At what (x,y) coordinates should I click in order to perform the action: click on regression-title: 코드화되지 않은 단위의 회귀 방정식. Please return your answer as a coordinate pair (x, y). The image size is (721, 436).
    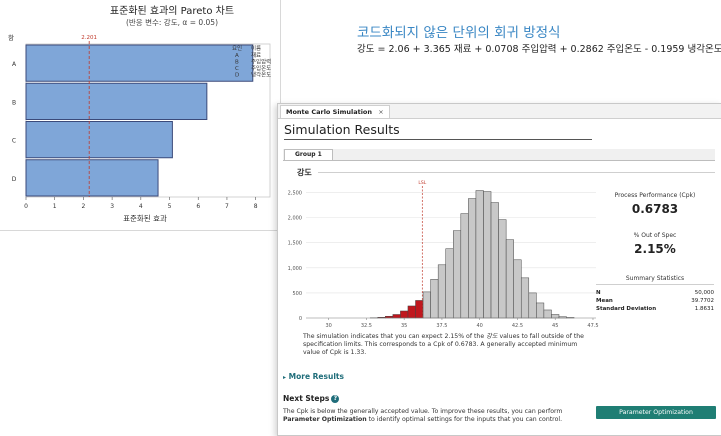
    Looking at the image, I should click on (458, 31).